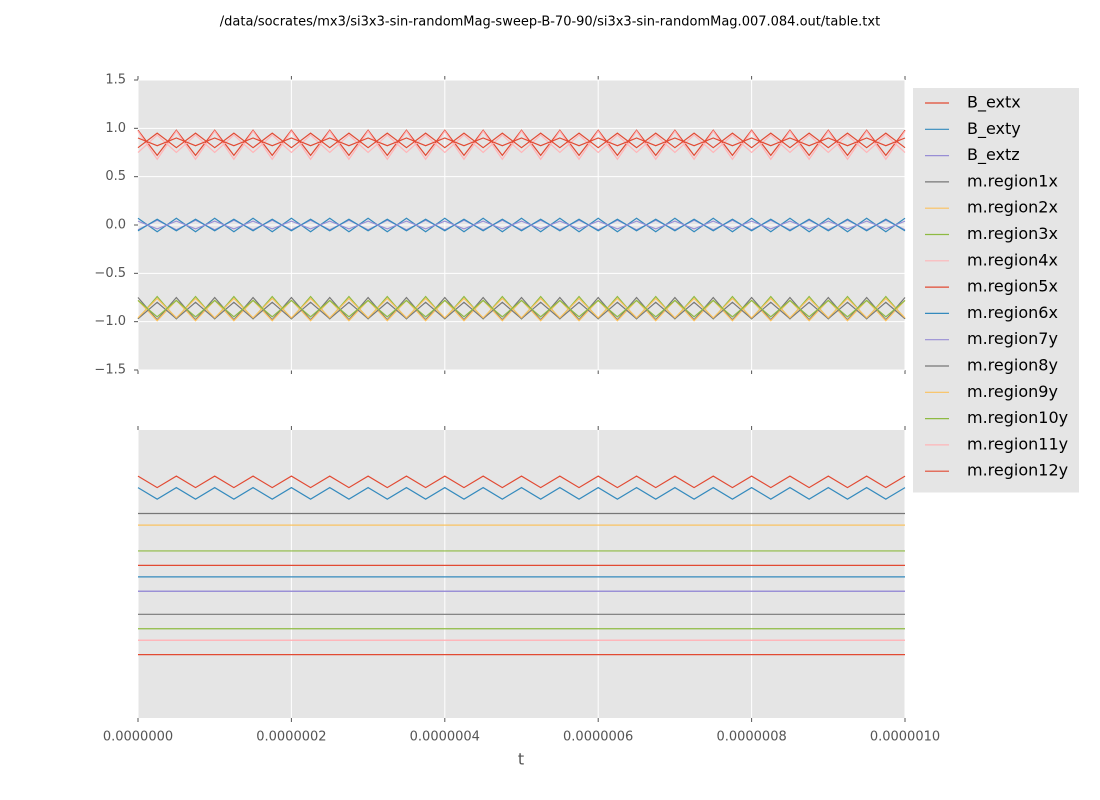 The height and width of the screenshot is (800, 1100). Describe the element at coordinates (521, 759) in the screenshot. I see `x-axis-label: t` at that location.